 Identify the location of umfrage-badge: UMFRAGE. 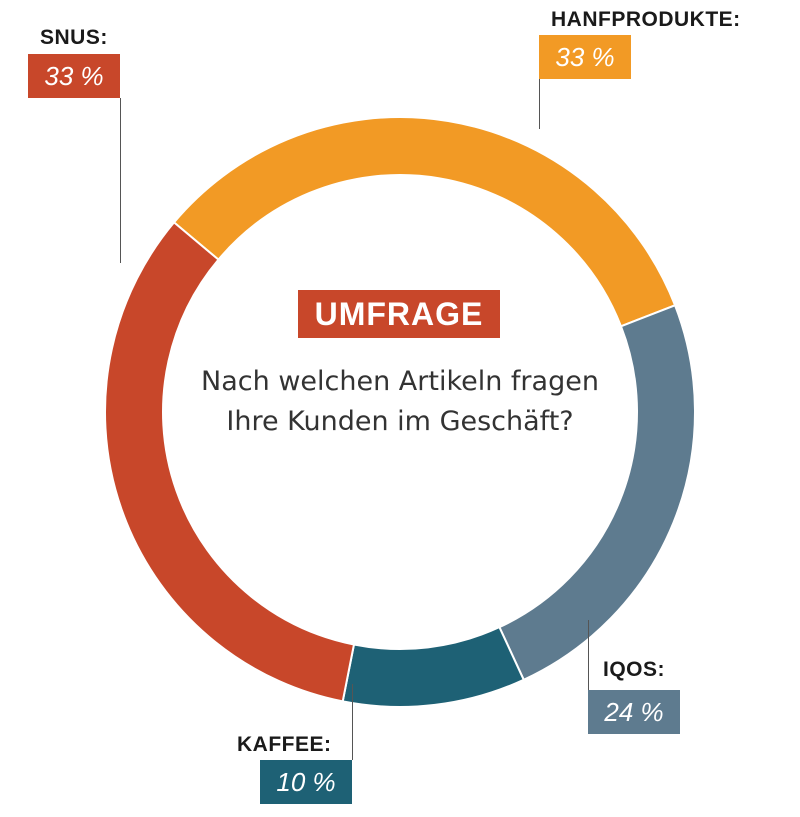
(399, 314).